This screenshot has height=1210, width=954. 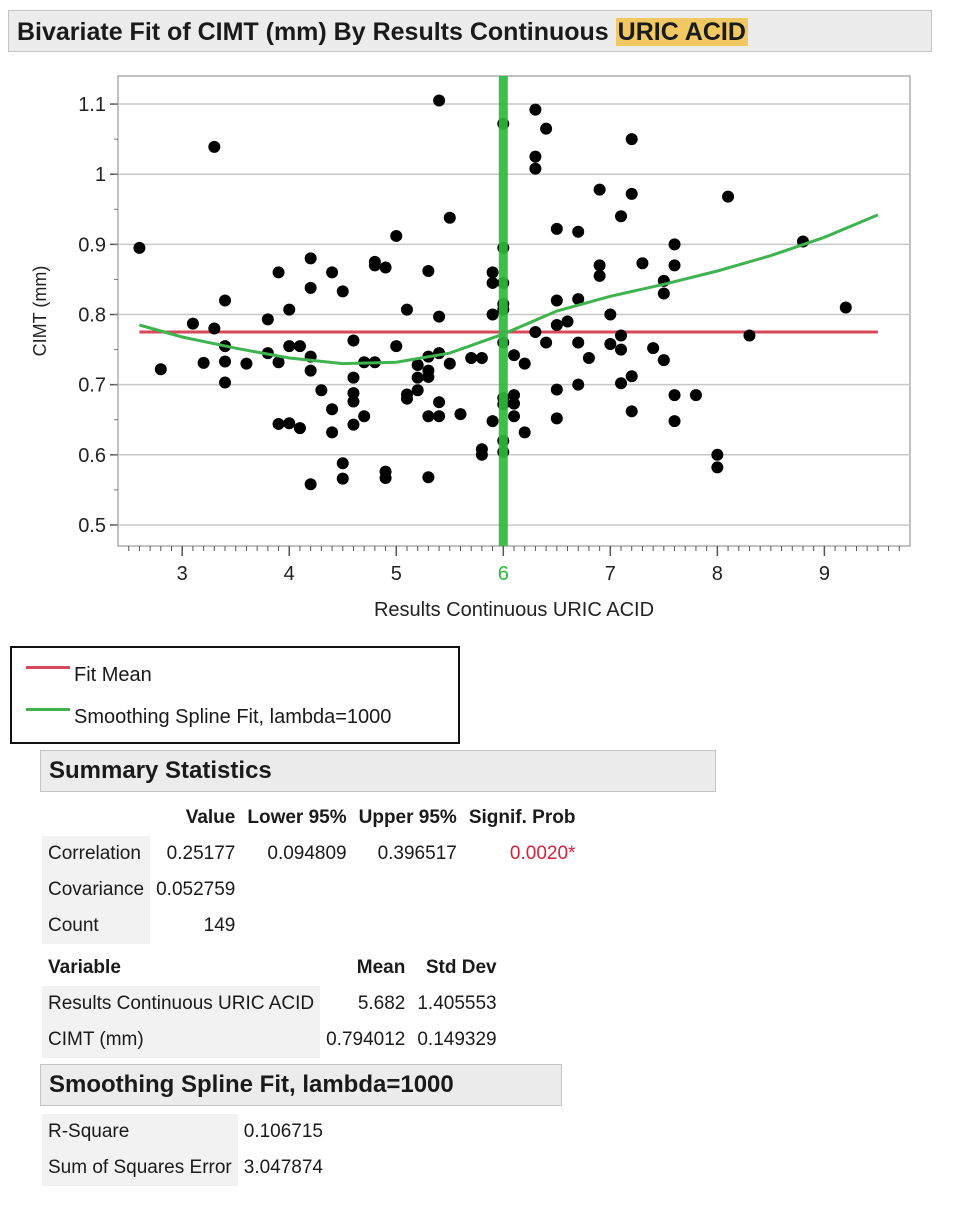 I want to click on correlation-upper: 0.396517, so click(x=417, y=853).